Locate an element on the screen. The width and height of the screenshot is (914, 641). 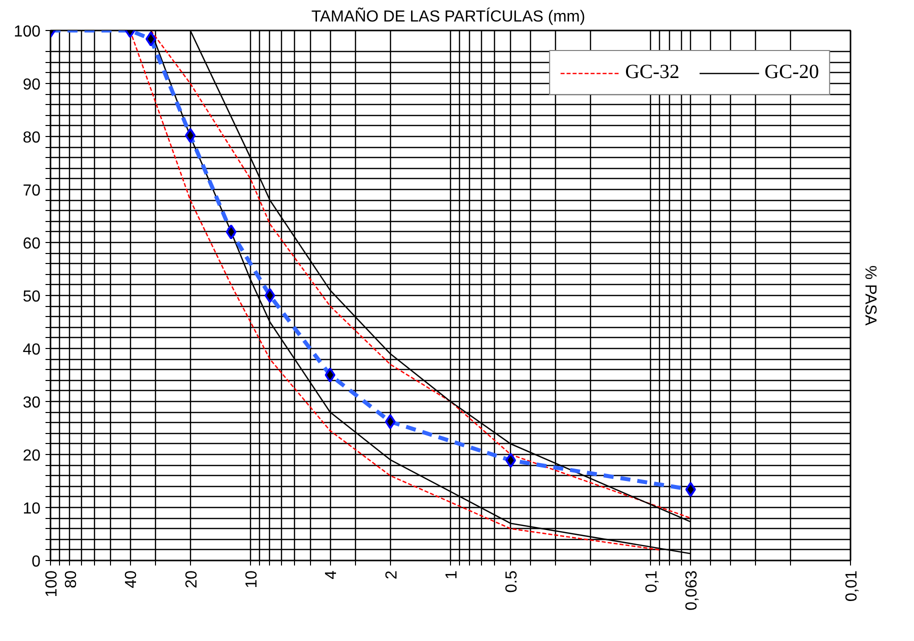
y-tick-label: 0 is located at coordinates (36, 562).